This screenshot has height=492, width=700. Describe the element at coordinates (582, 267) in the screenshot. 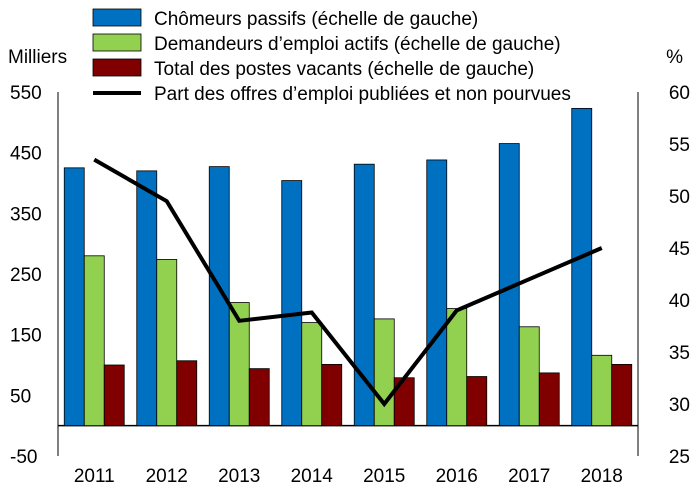

I see `bar-chomeurs-passifs-2018` at that location.